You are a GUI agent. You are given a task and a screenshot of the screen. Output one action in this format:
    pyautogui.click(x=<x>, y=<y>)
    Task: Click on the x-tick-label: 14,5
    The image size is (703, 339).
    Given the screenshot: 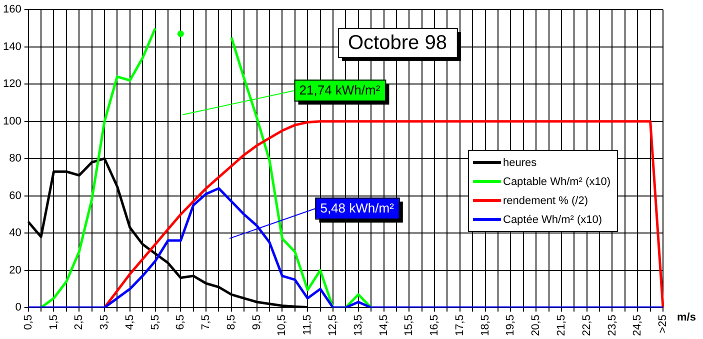 What is the action you would take?
    pyautogui.click(x=384, y=325)
    